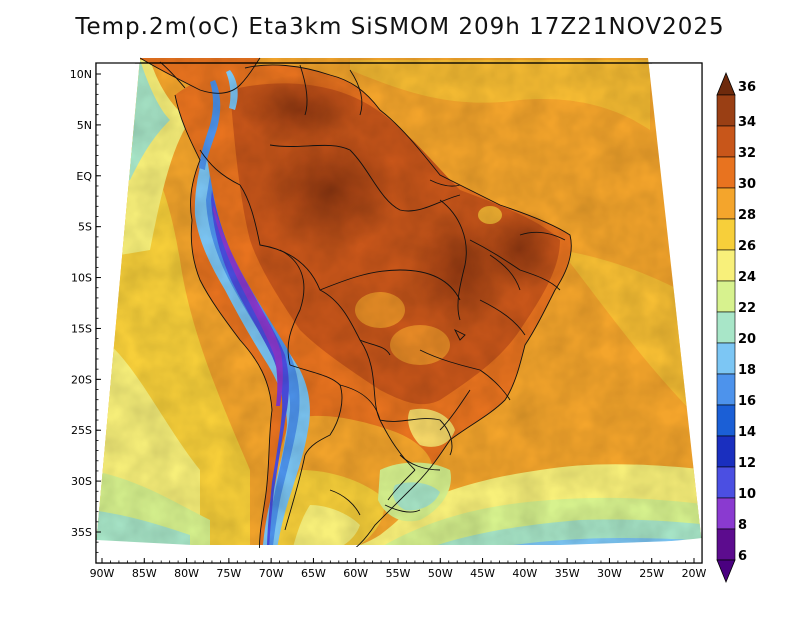 The image size is (800, 618). Describe the element at coordinates (85, 227) in the screenshot. I see `lat-tick-label: 5S` at that location.